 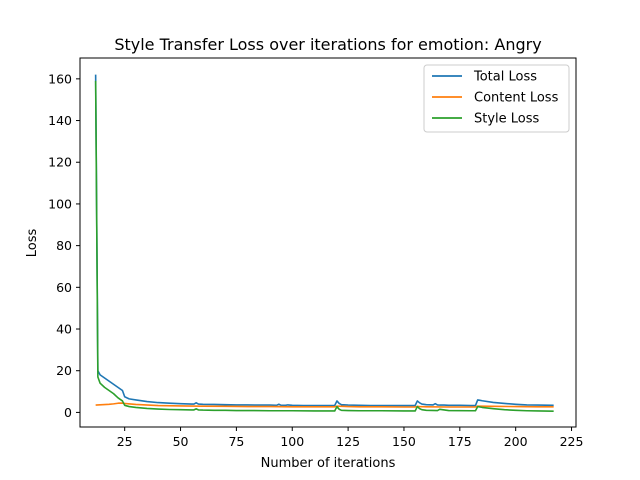 I want to click on x-tick-label: 200, so click(x=516, y=441).